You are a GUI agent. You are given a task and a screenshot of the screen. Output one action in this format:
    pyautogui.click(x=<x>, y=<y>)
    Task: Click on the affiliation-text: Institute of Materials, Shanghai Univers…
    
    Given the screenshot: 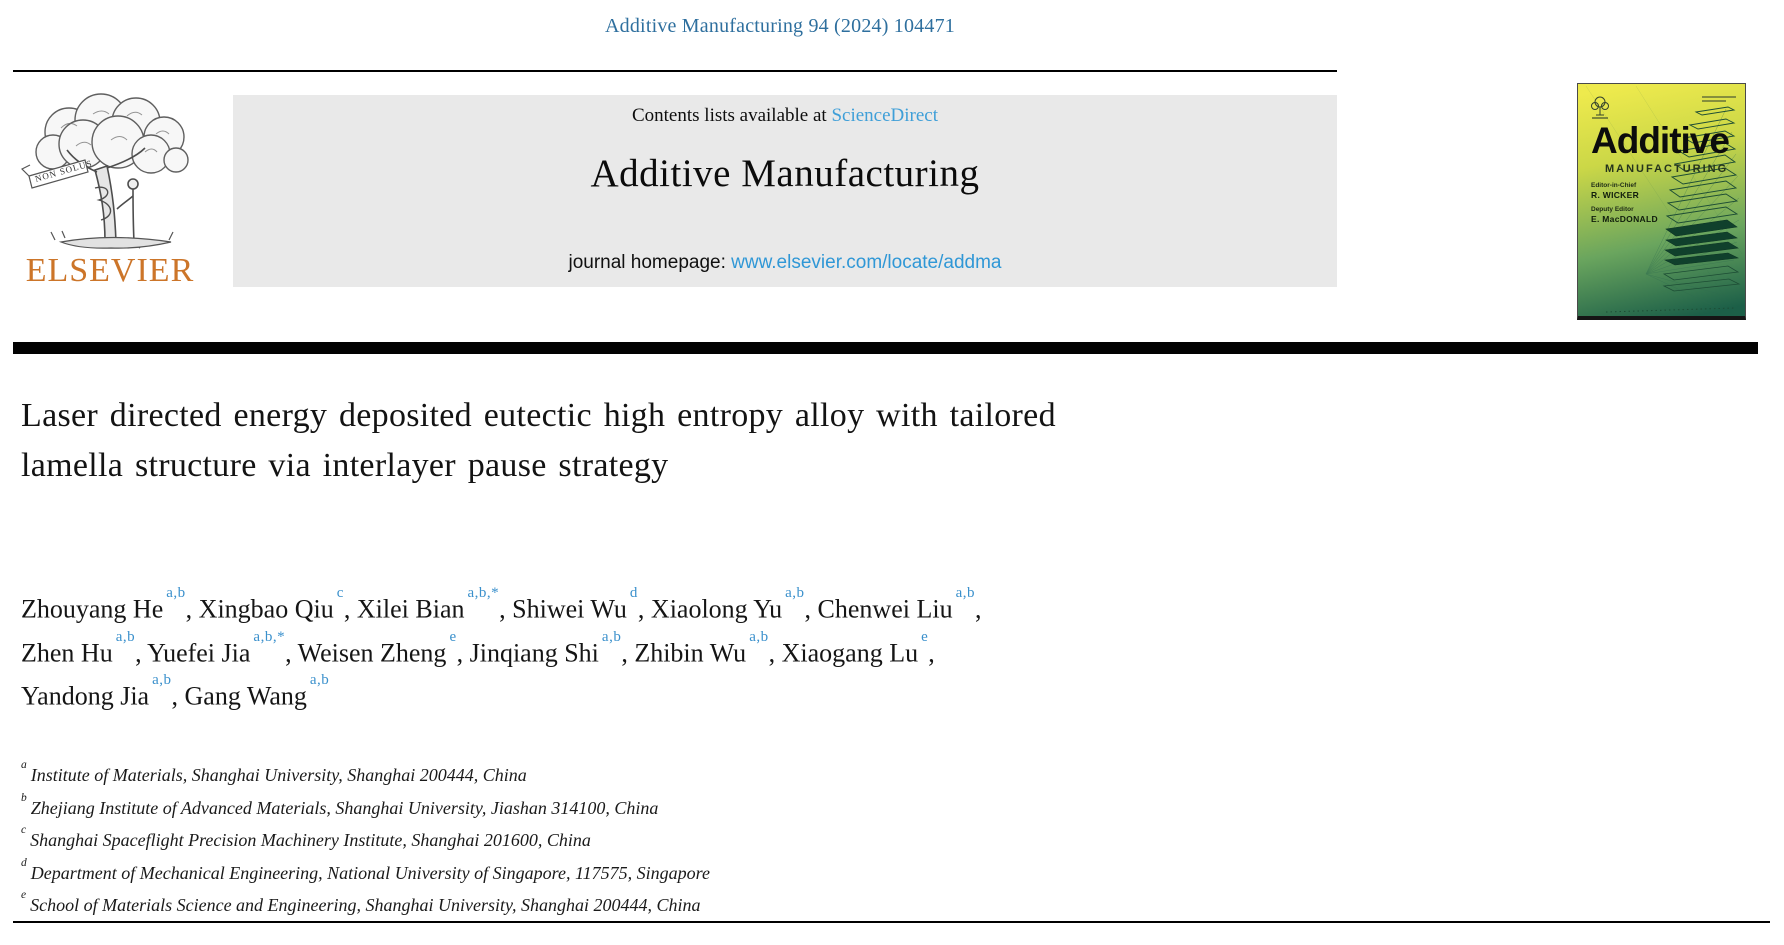 What is the action you would take?
    pyautogui.click(x=278, y=775)
    